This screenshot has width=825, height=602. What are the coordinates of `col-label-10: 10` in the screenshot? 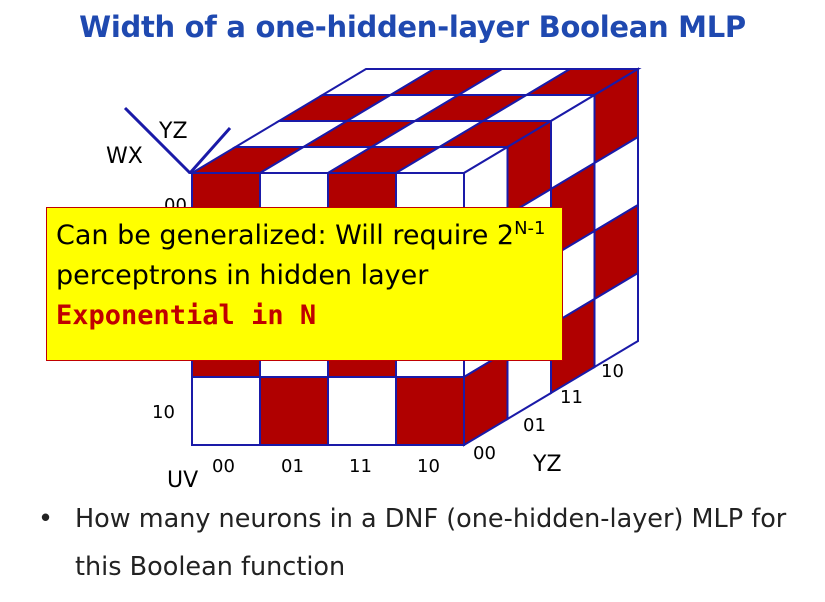 It's located at (428, 466).